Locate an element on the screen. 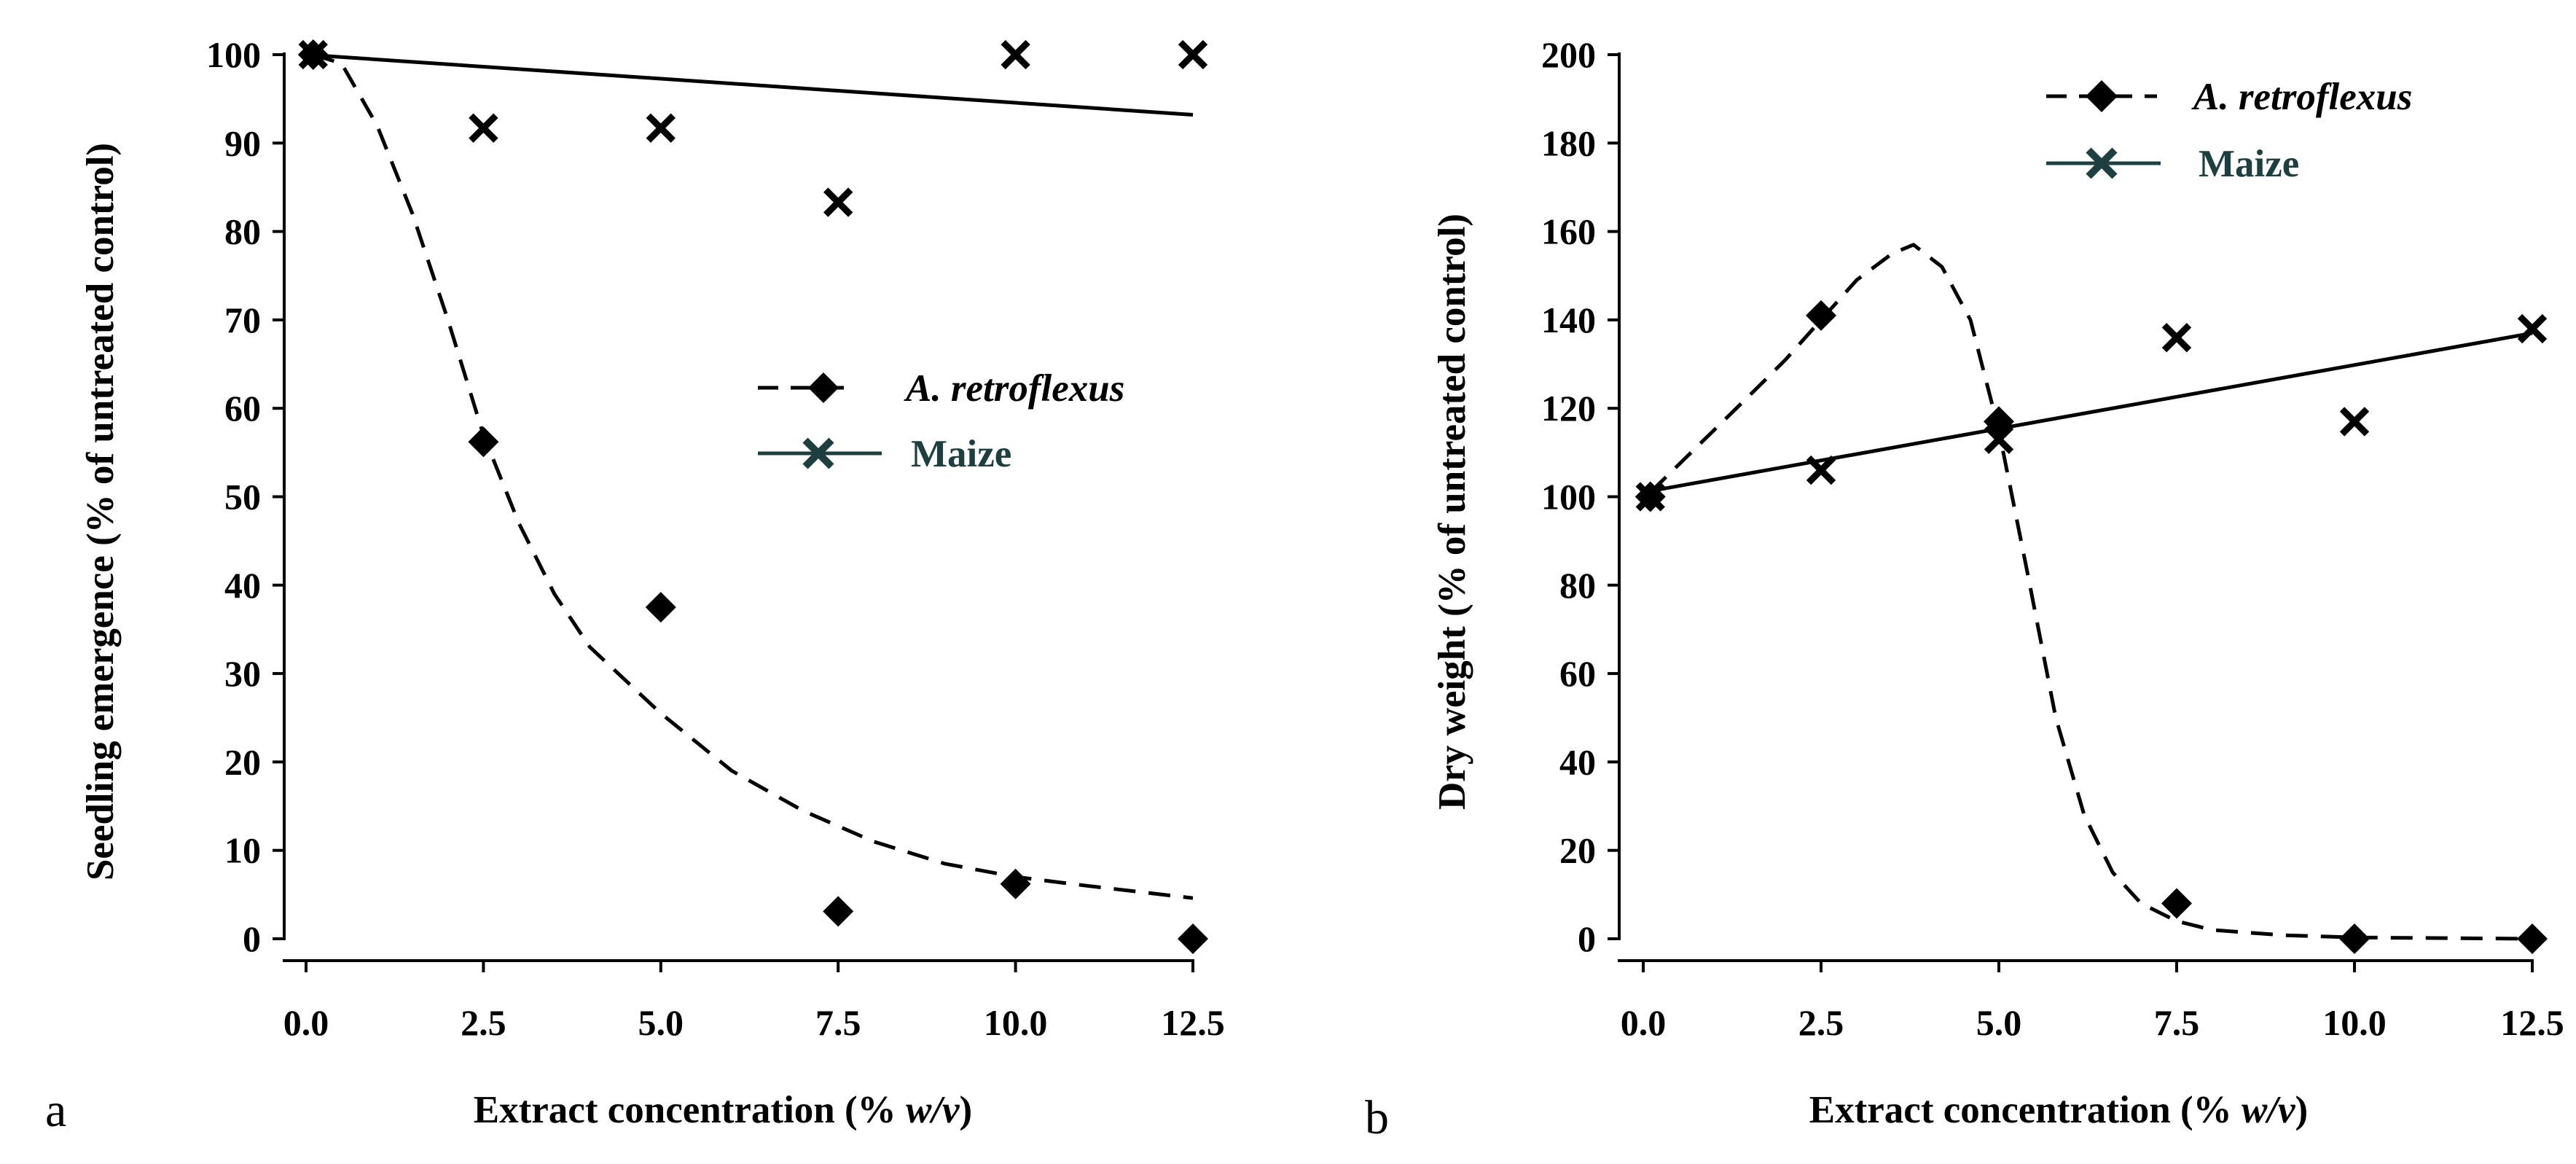 The image size is (2576, 1164). y-axis-label: Dry weight (% of untreated control) is located at coordinates (1452, 512).